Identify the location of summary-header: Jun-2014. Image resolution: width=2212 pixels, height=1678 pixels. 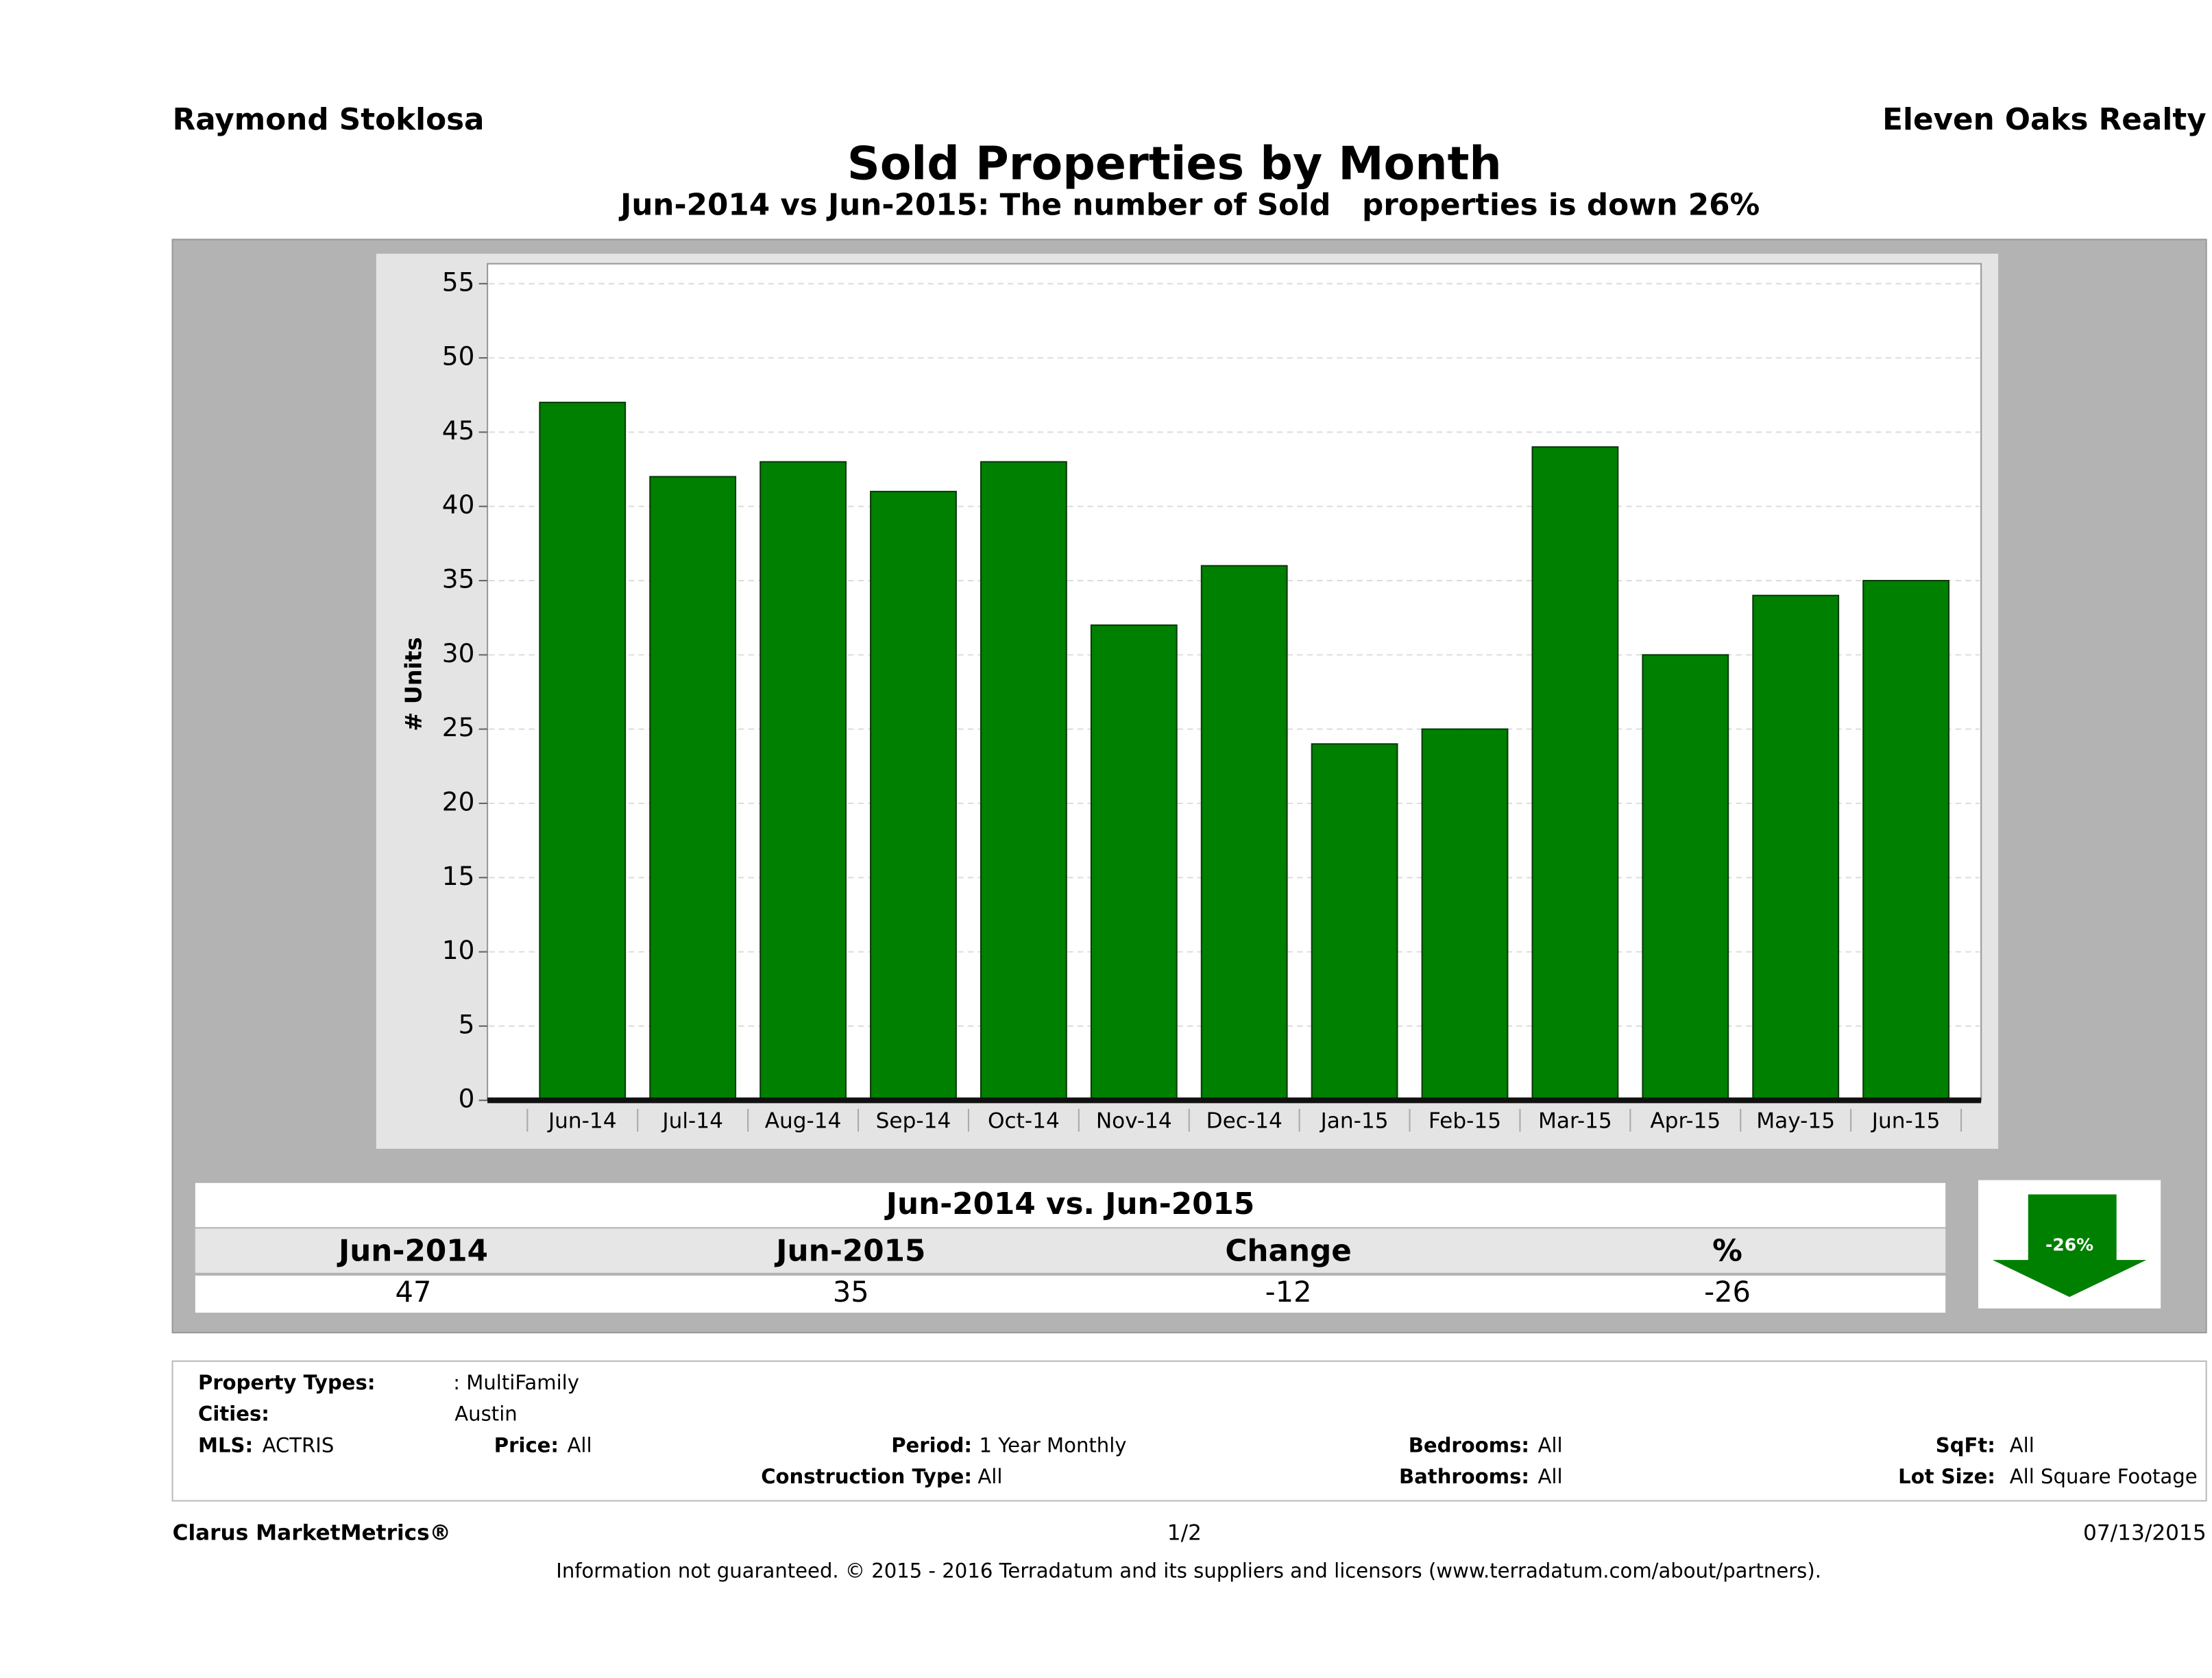
(412, 1251).